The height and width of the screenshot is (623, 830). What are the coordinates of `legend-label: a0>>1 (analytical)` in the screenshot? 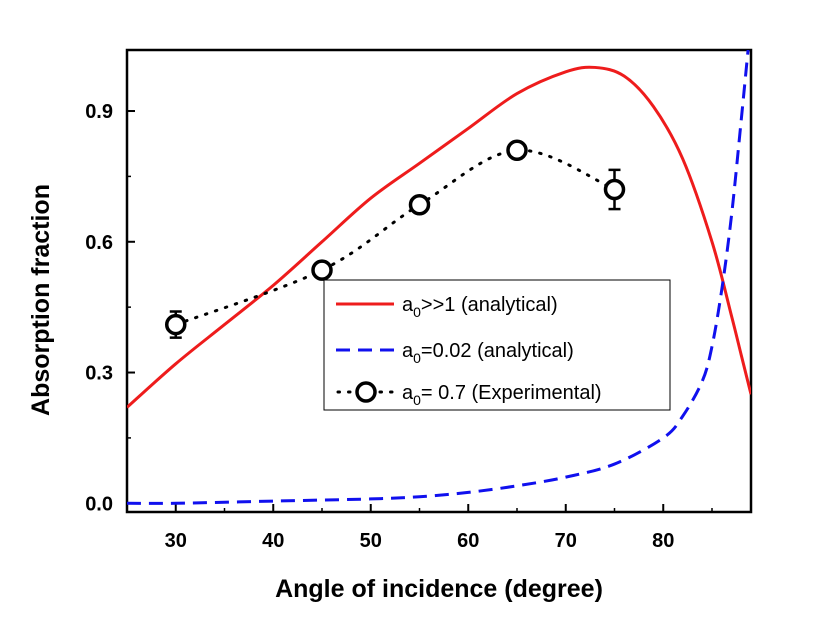 It's located at (480, 307).